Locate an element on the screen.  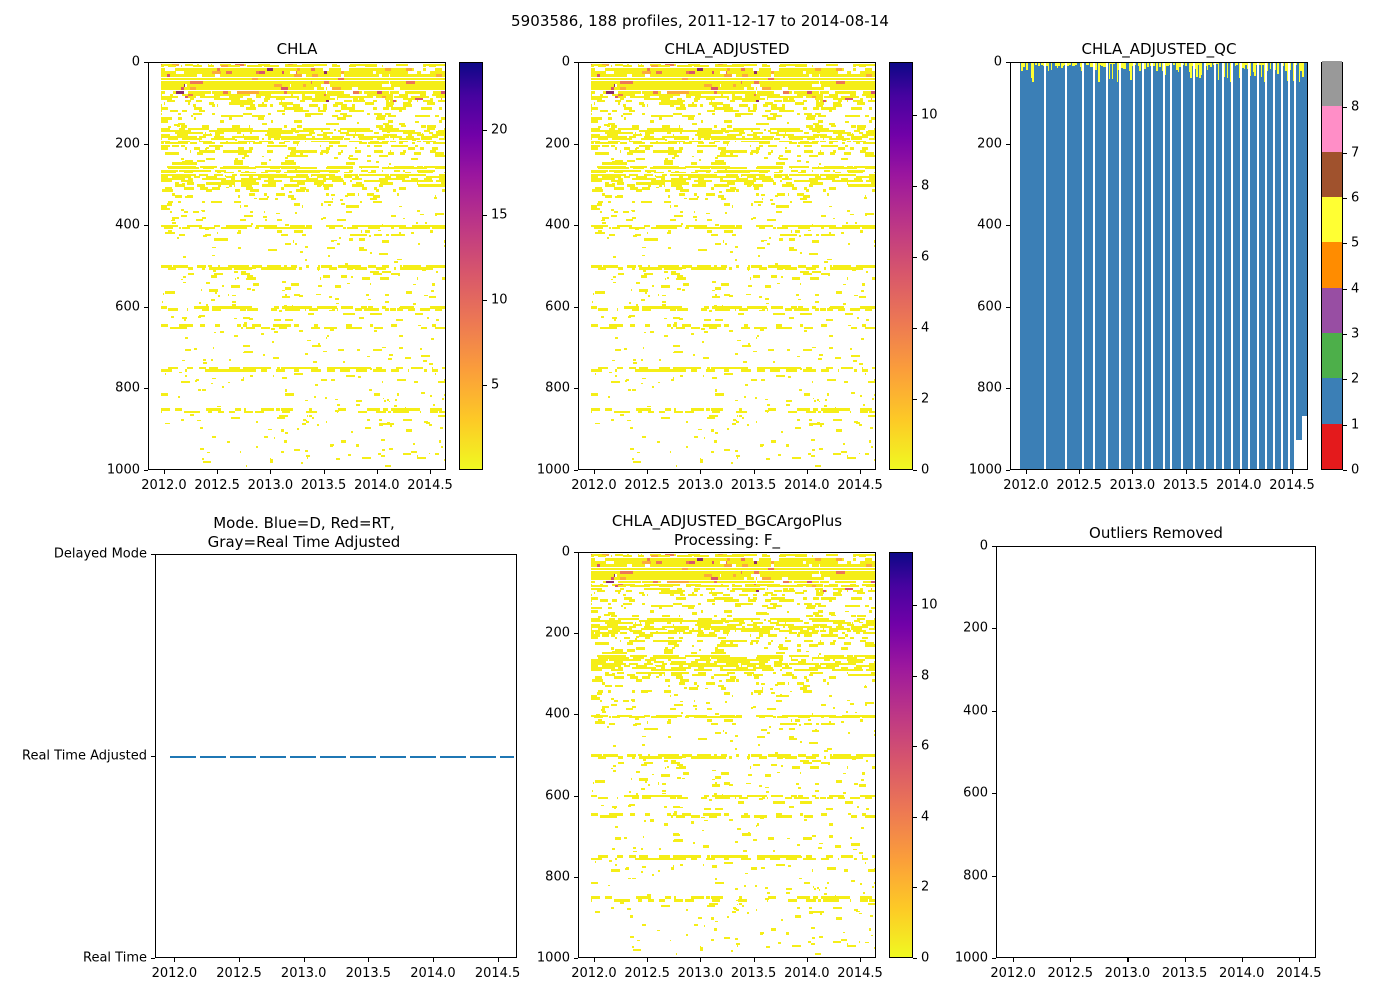
panel-mode-axes is located at coordinates (336, 756).